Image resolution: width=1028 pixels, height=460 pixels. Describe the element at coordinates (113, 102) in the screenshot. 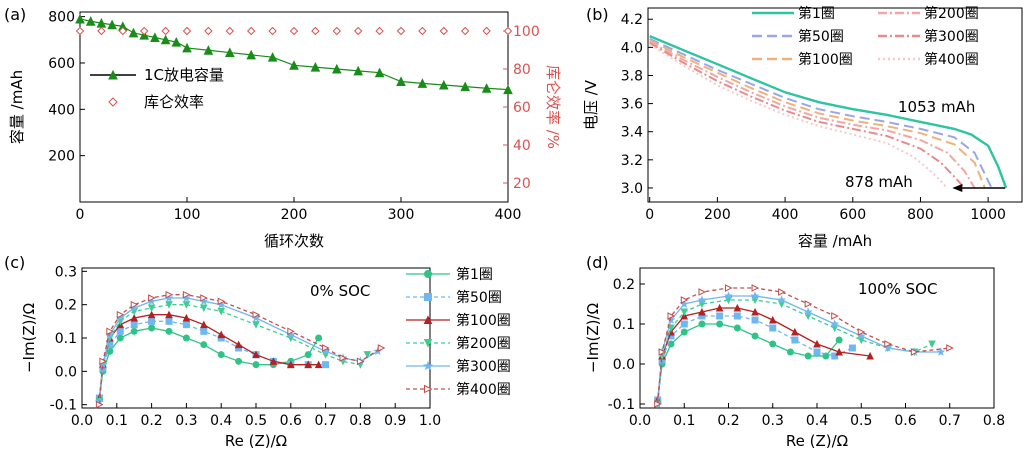

I see `legend-marker-efficiency` at that location.